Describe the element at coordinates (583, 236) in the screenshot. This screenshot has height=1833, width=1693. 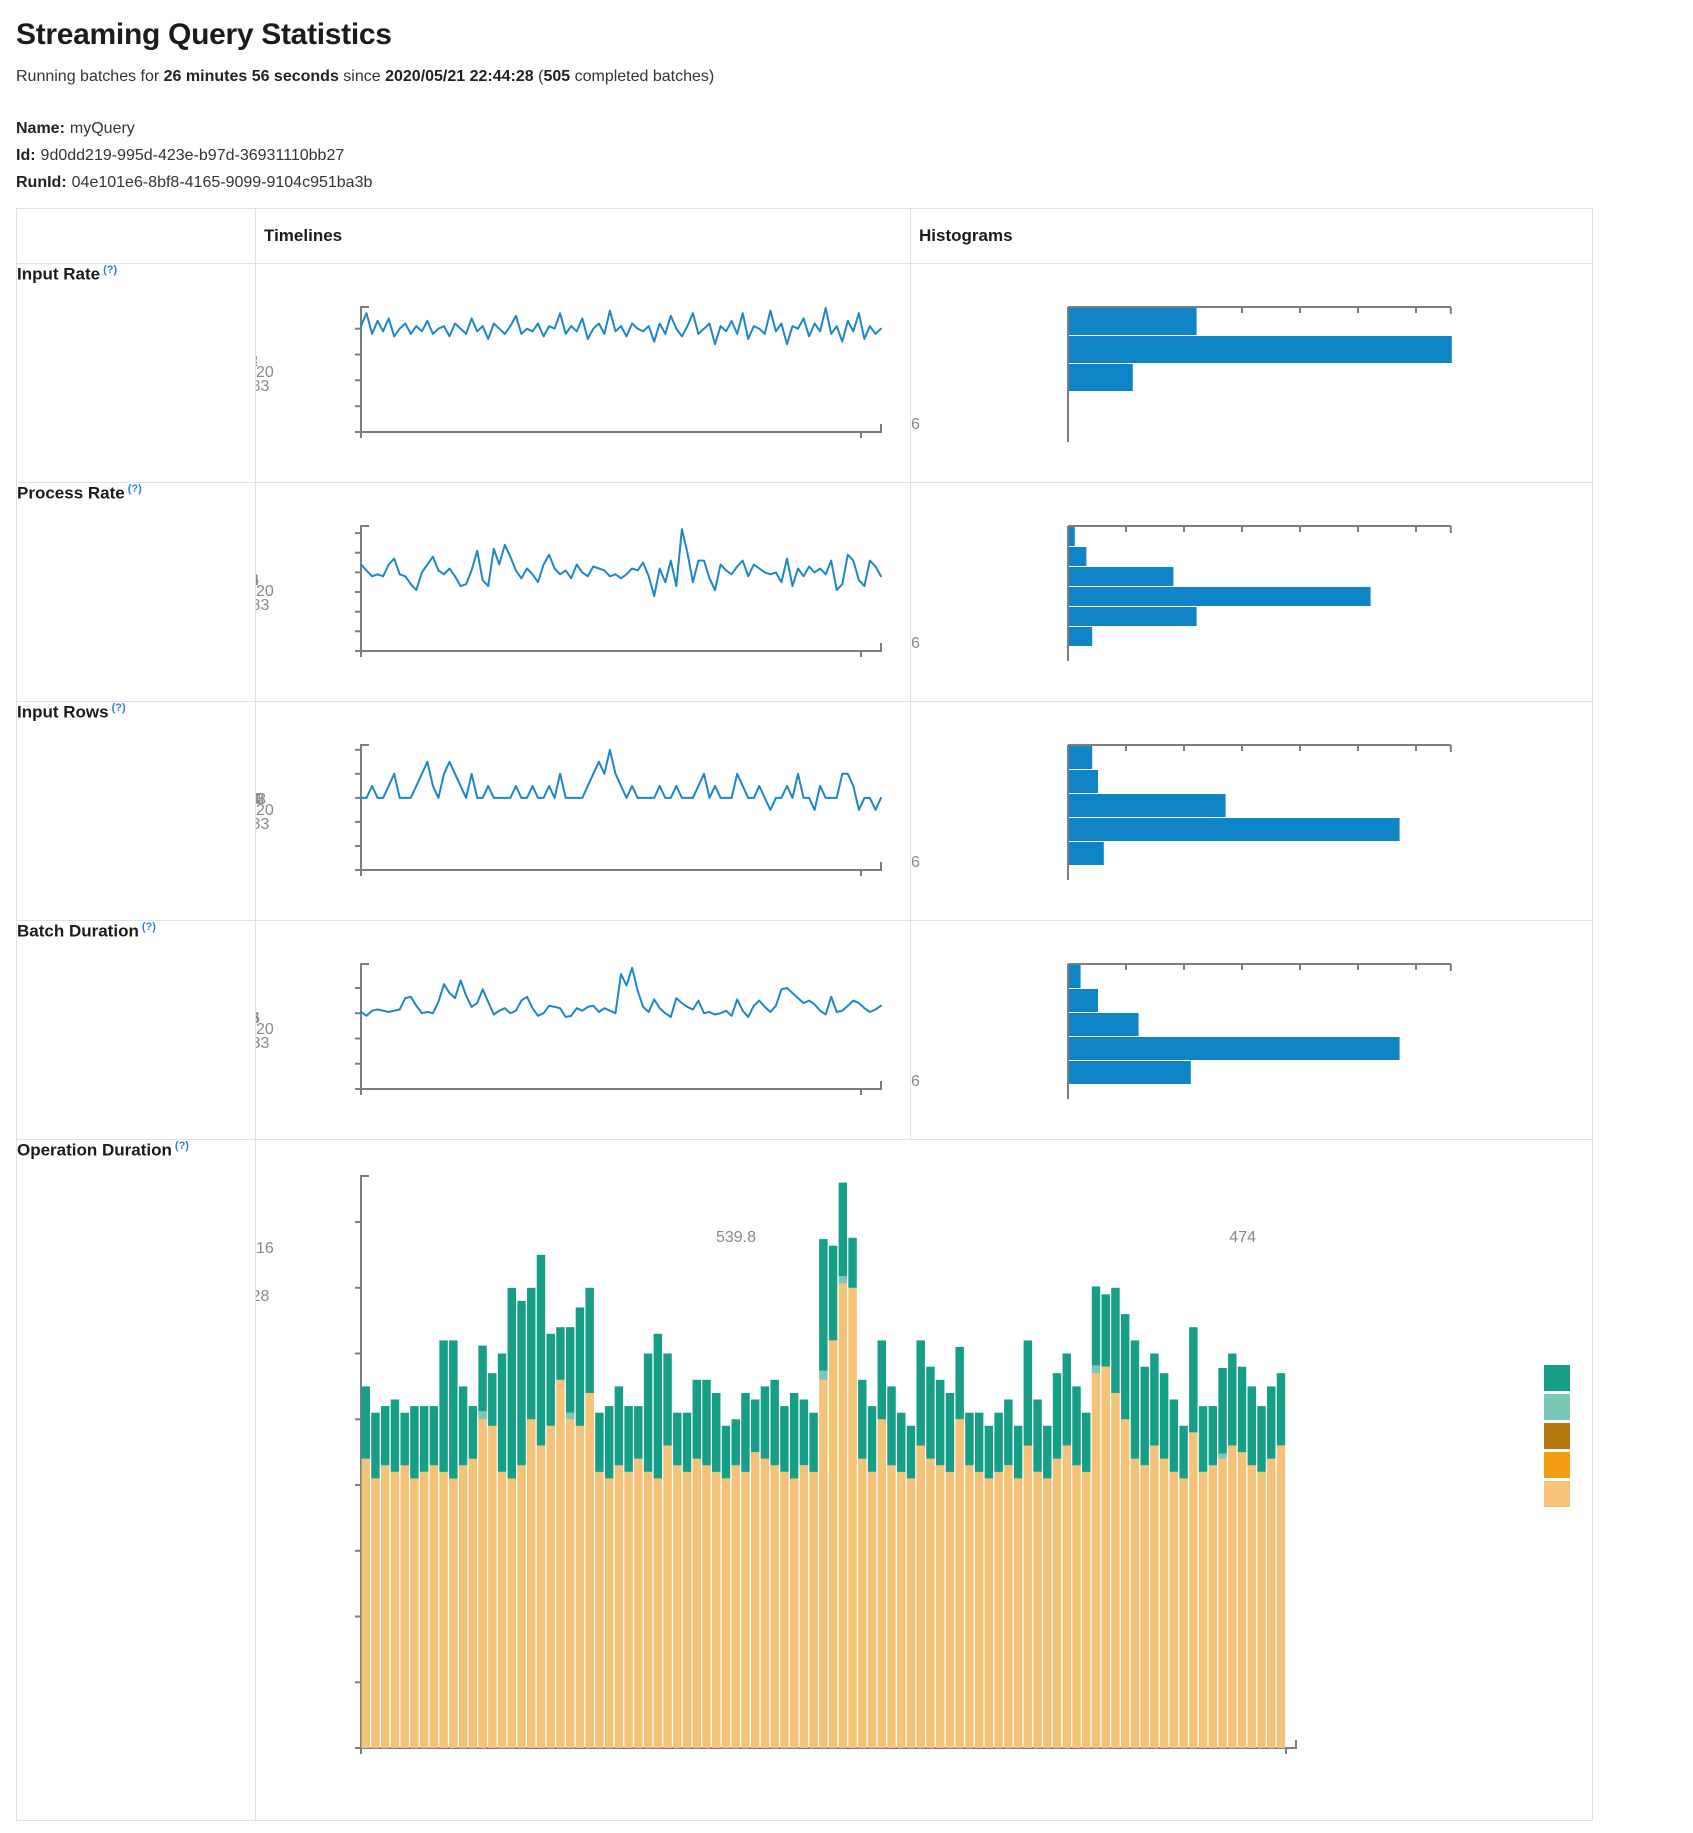
I see `timelines-header: Timelines` at that location.